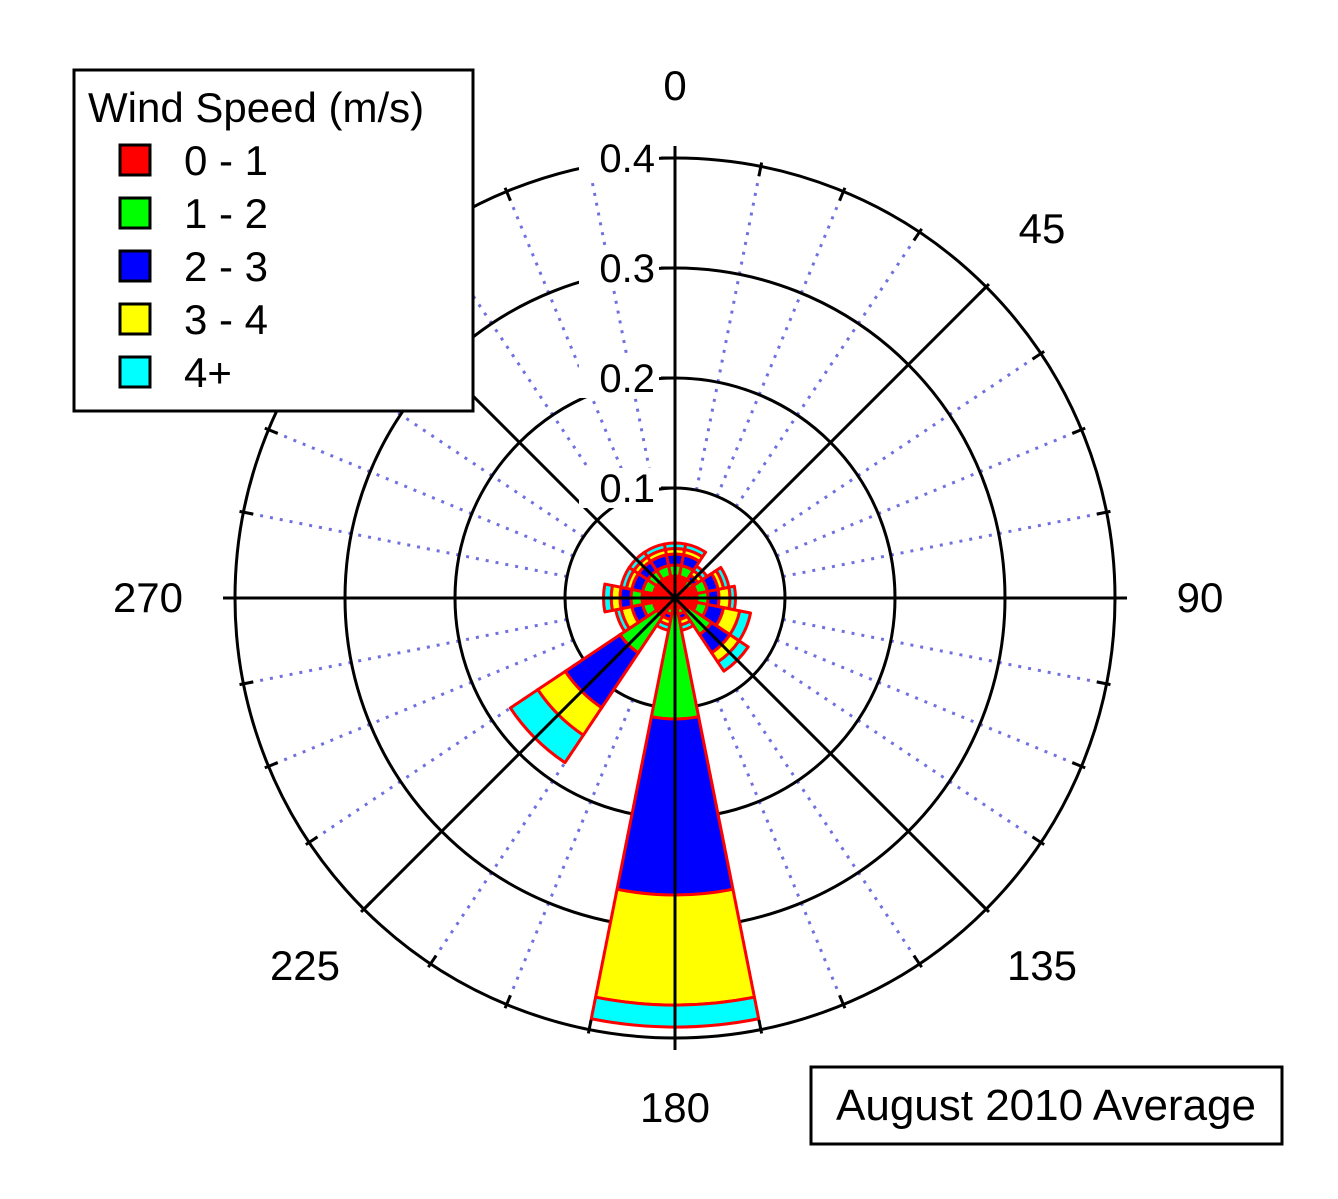  What do you see at coordinates (305, 965) in the screenshot?
I see `angle-label: 225` at bounding box center [305, 965].